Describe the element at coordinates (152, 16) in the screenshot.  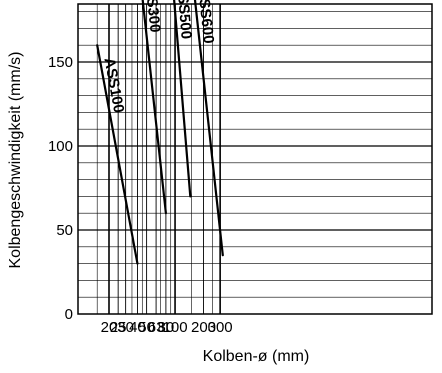
I see `series-label-ass300: ASS300` at that location.